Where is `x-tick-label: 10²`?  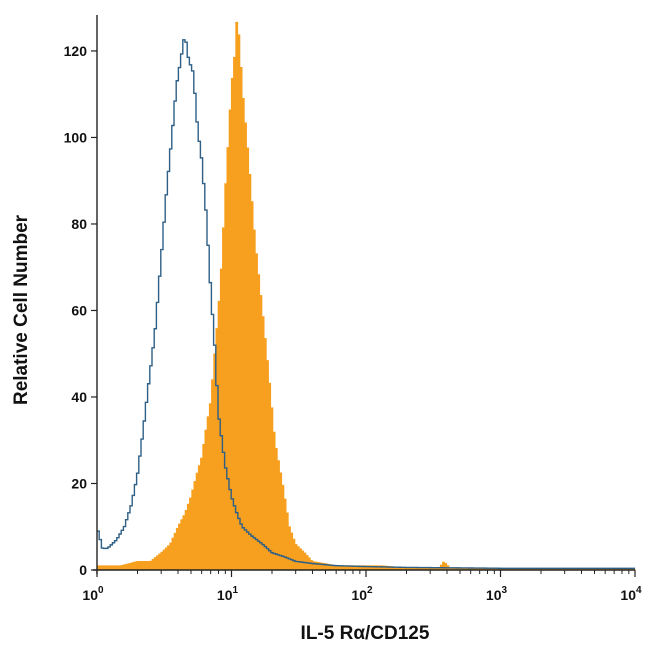 x-tick-label: 10² is located at coordinates (362, 594).